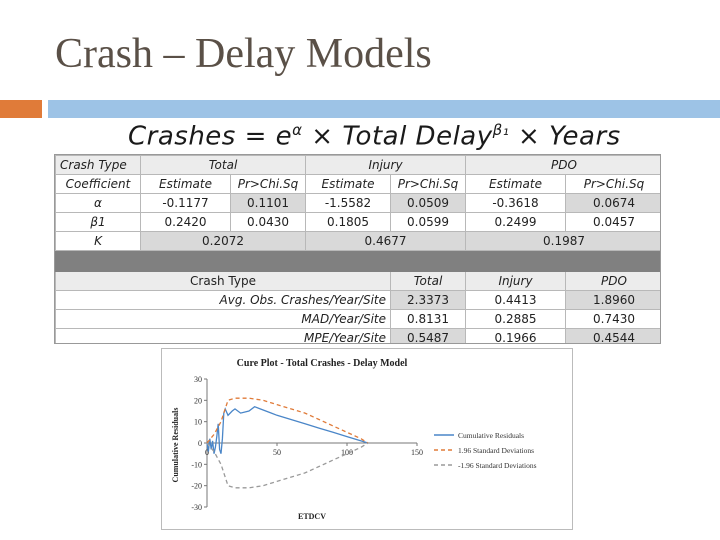 This screenshot has width=720, height=540. Describe the element at coordinates (243, 54) in the screenshot. I see `slide-title: Crash – Delay Models` at that location.